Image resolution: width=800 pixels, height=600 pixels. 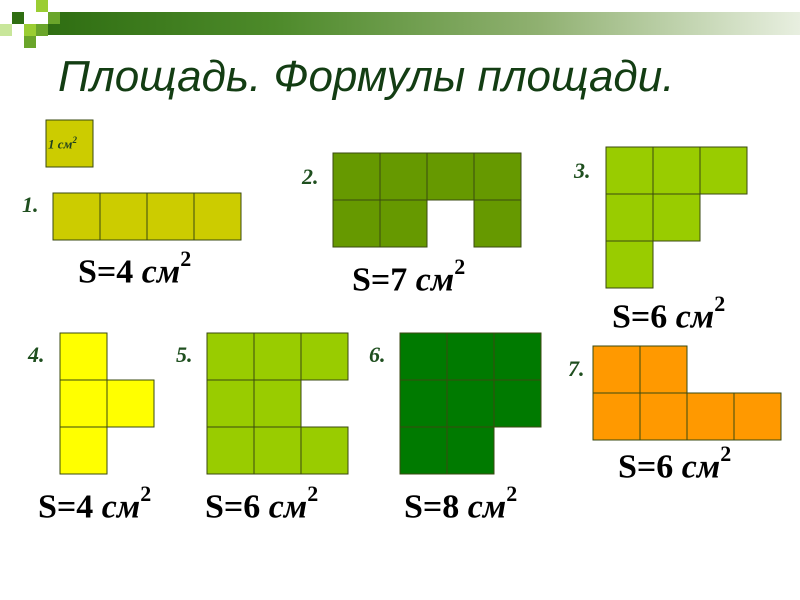 What do you see at coordinates (424, 23) in the screenshot?
I see `header-band` at bounding box center [424, 23].